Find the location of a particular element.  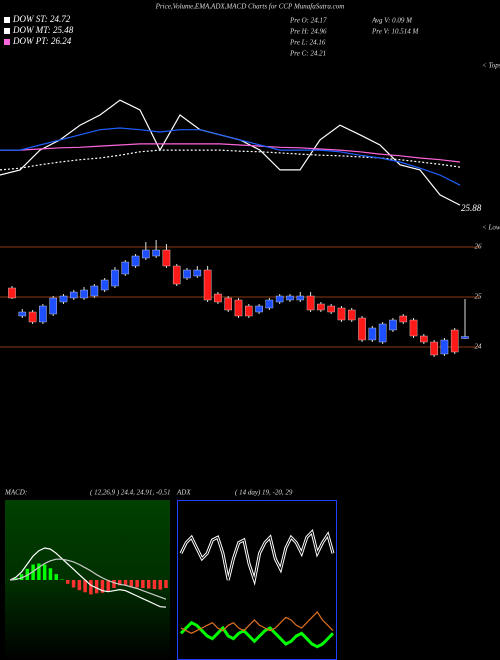

tops-label: < Tops is located at coordinates (491, 66).